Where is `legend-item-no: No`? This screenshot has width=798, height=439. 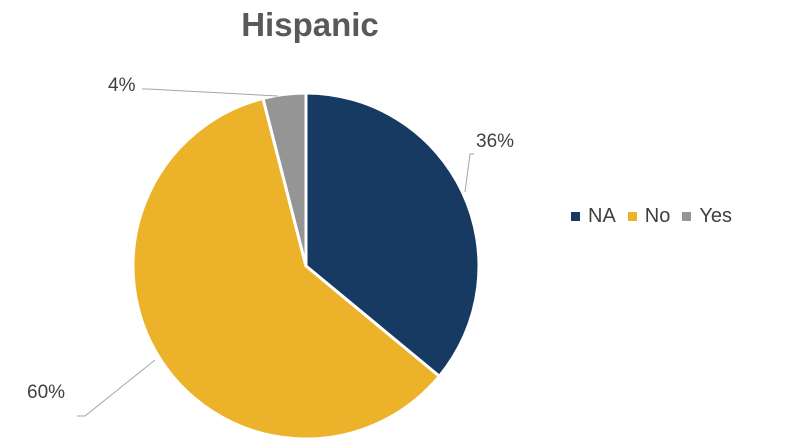
legend-item-no: No is located at coordinates (649, 216).